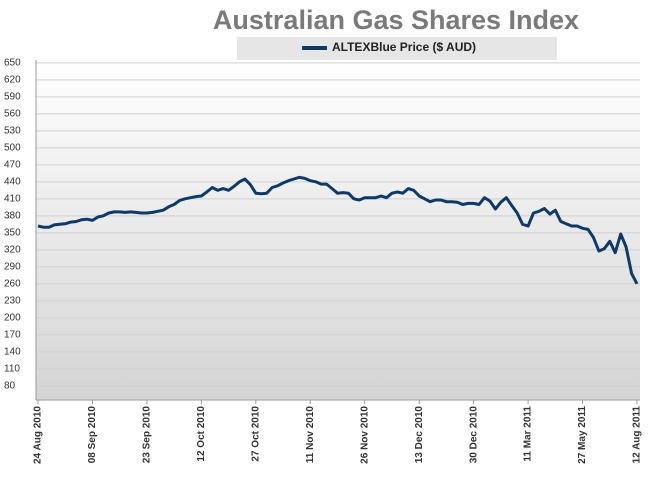 Image resolution: width=653 pixels, height=478 pixels. What do you see at coordinates (364, 435) in the screenshot?
I see `x-tick-label: 26 Nov 2010` at bounding box center [364, 435].